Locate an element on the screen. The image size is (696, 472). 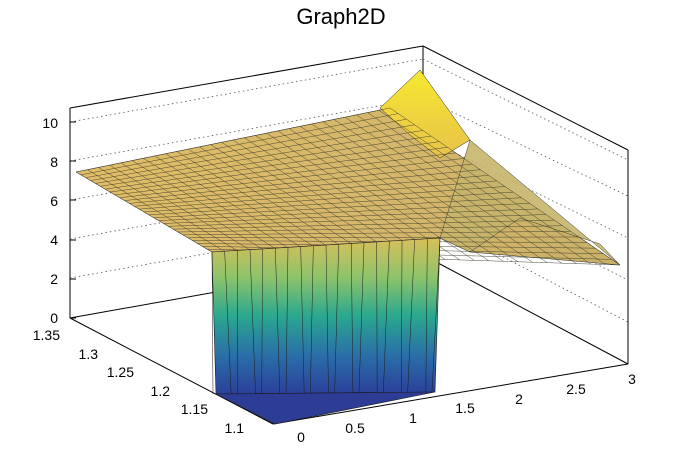
x-tick-label: 0.5 is located at coordinates (355, 428).